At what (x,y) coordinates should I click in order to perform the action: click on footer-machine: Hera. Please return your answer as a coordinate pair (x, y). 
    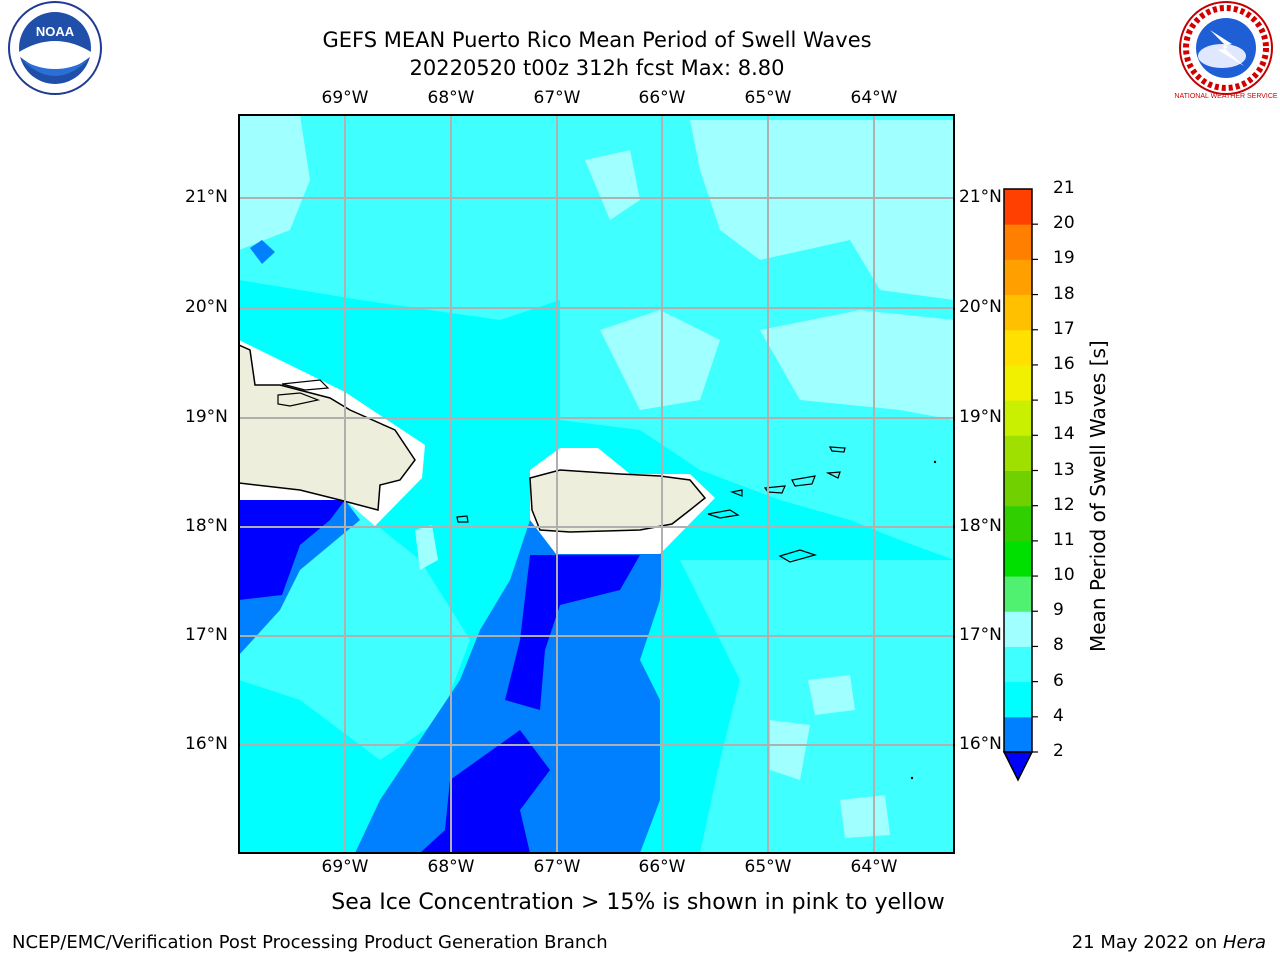
    Looking at the image, I should click on (1244, 942).